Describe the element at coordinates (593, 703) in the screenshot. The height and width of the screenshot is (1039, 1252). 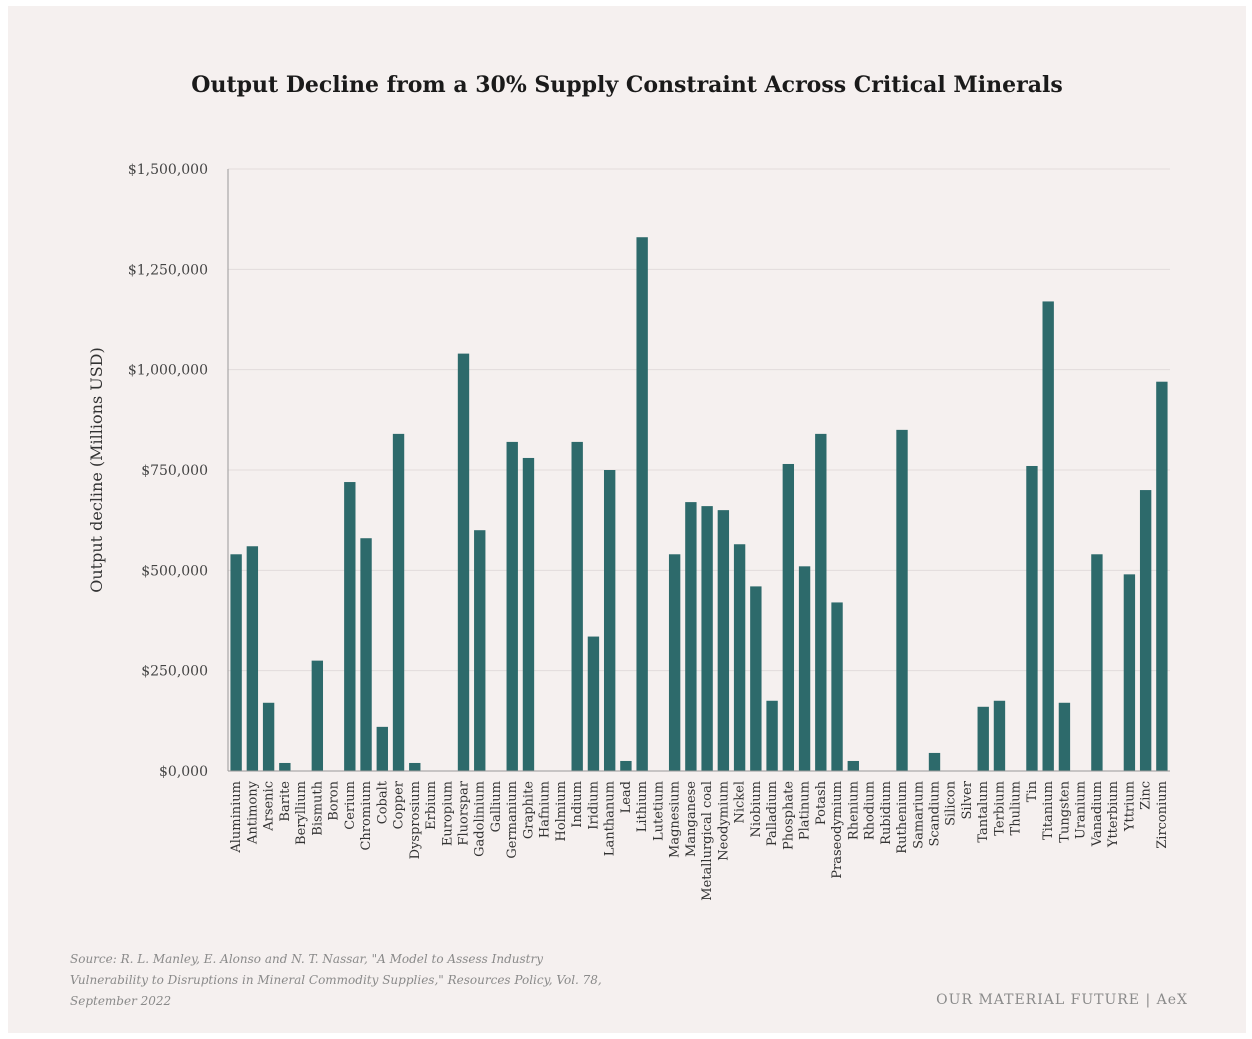
I see `bar-iridium` at that location.